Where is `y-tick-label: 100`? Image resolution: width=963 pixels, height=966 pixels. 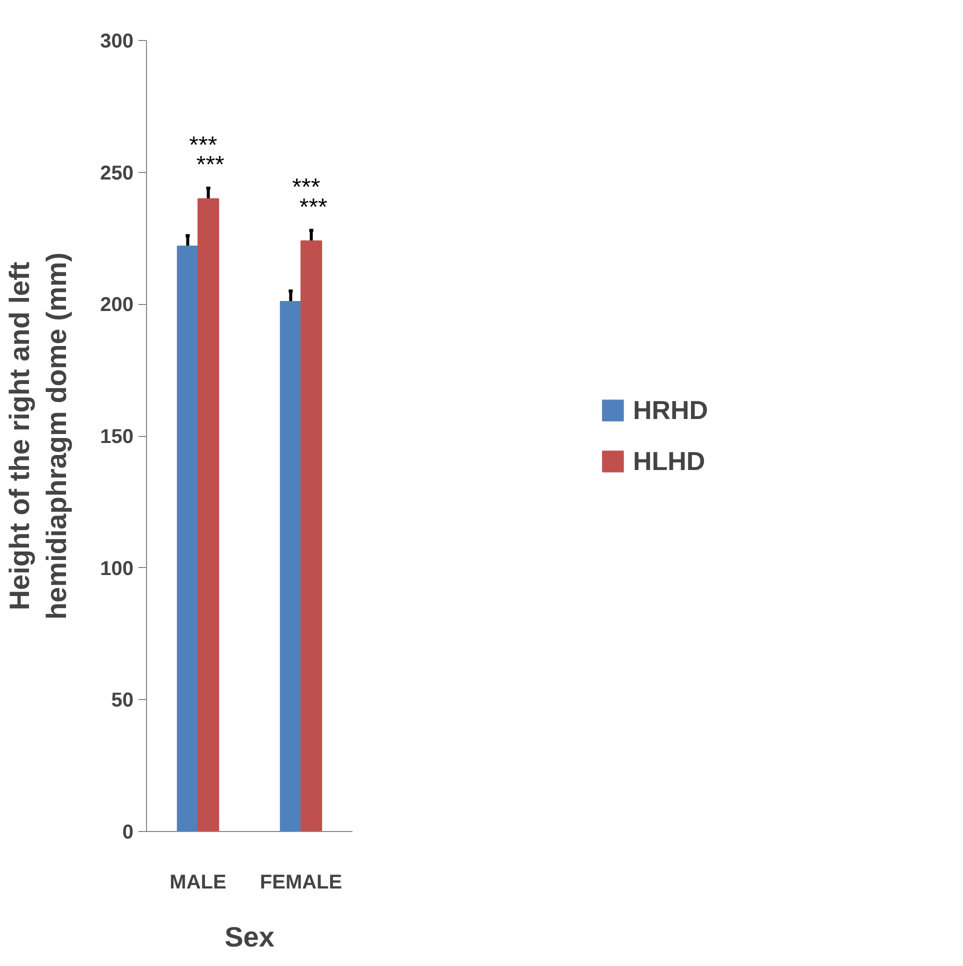 y-tick-label: 100 is located at coordinates (117, 569).